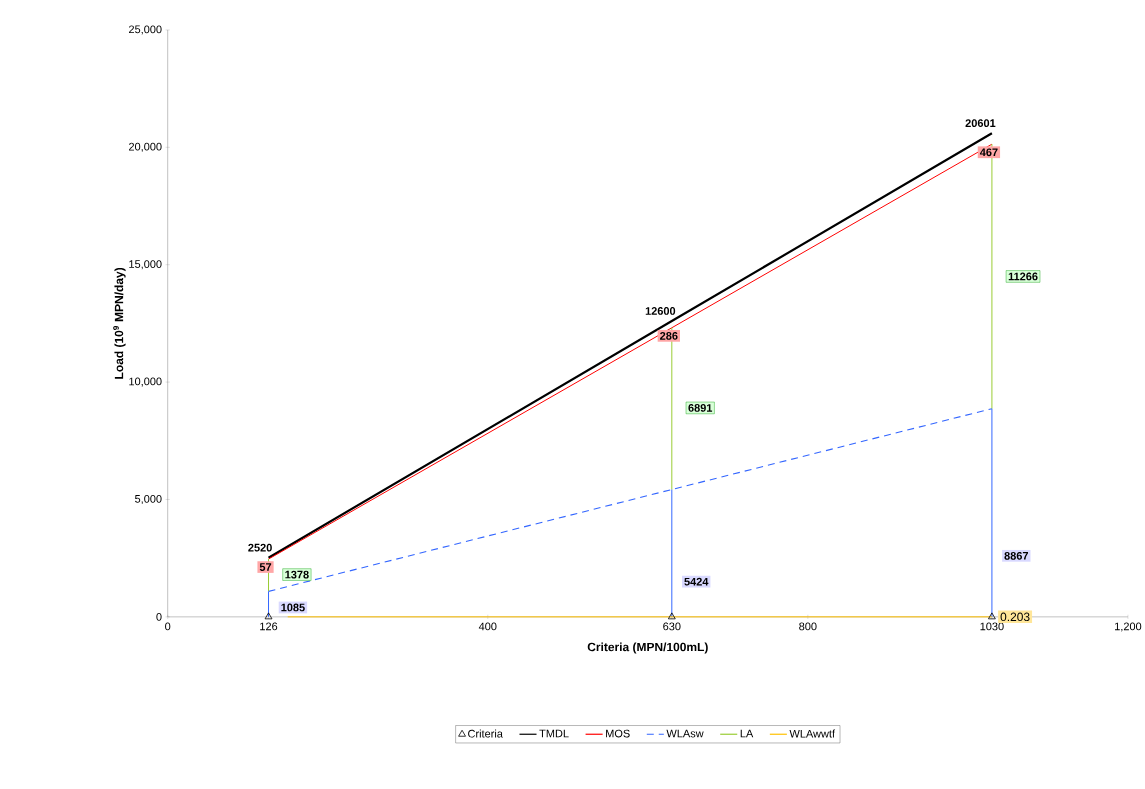 Image resolution: width=1145 pixels, height=789 pixels. What do you see at coordinates (148, 500) in the screenshot?
I see `y-tick-label: 5,000` at bounding box center [148, 500].